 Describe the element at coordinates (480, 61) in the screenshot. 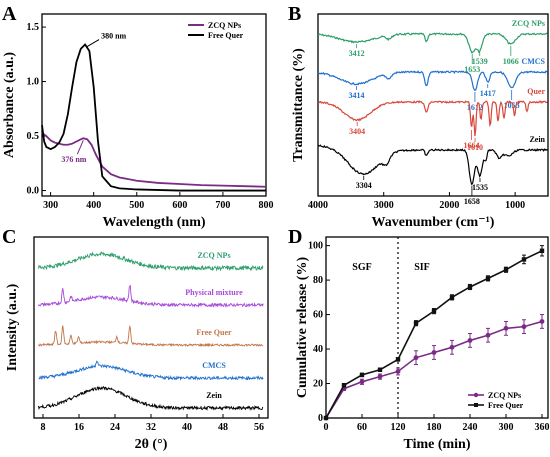

I see `peak-label-b: 1539` at that location.